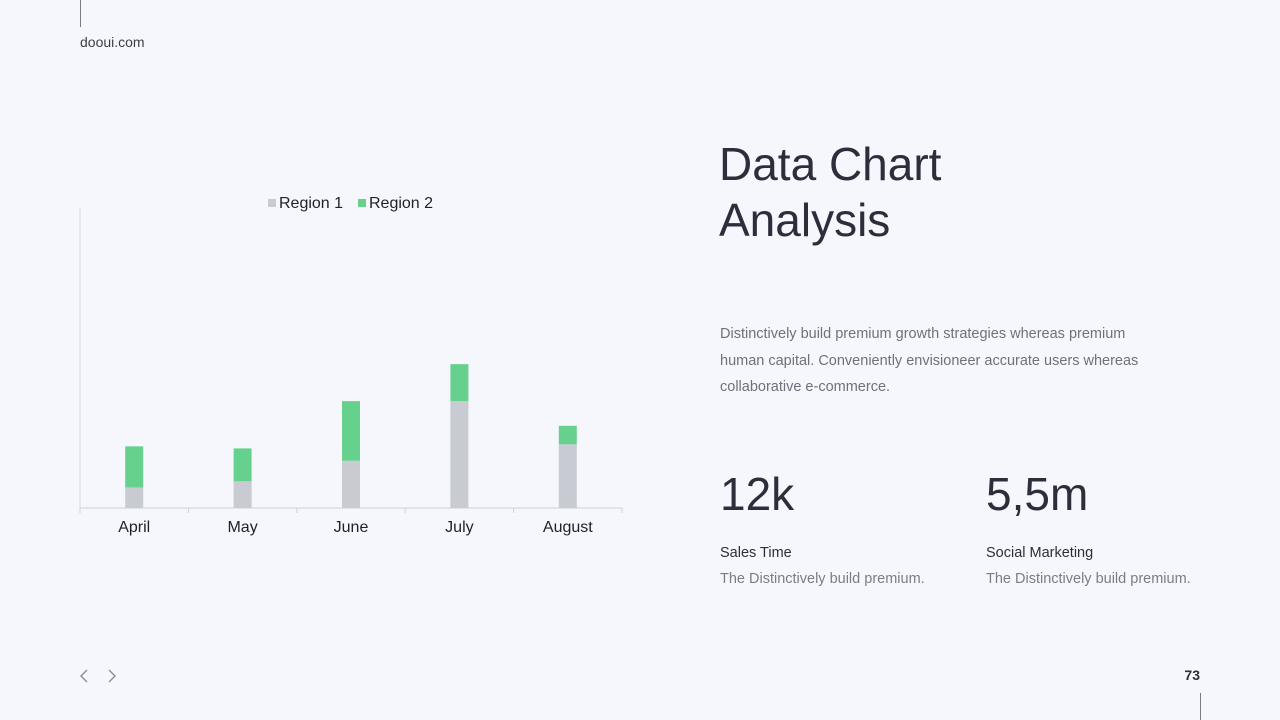 The width and height of the screenshot is (1280, 720). What do you see at coordinates (242, 527) in the screenshot?
I see `x-tick-label: May` at bounding box center [242, 527].